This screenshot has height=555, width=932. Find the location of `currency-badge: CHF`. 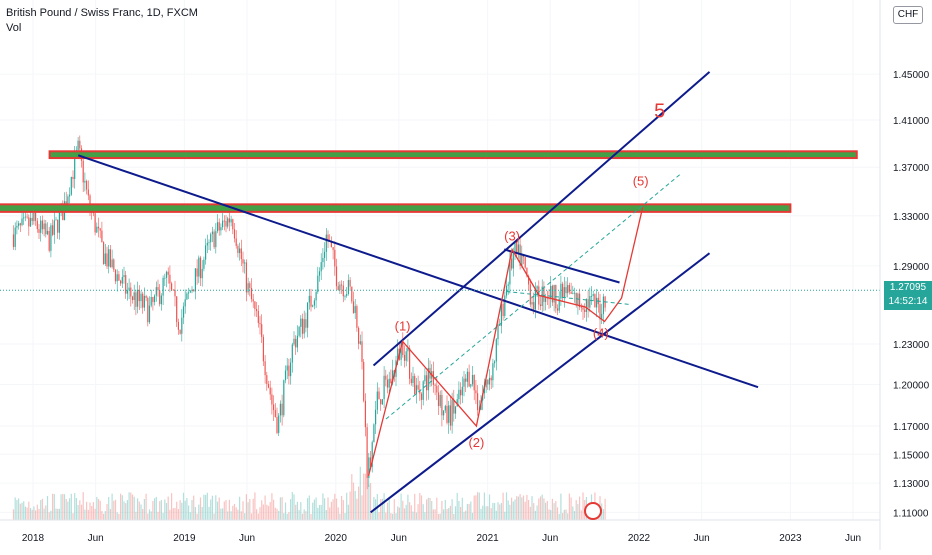

currency-badge: CHF is located at coordinates (908, 15).